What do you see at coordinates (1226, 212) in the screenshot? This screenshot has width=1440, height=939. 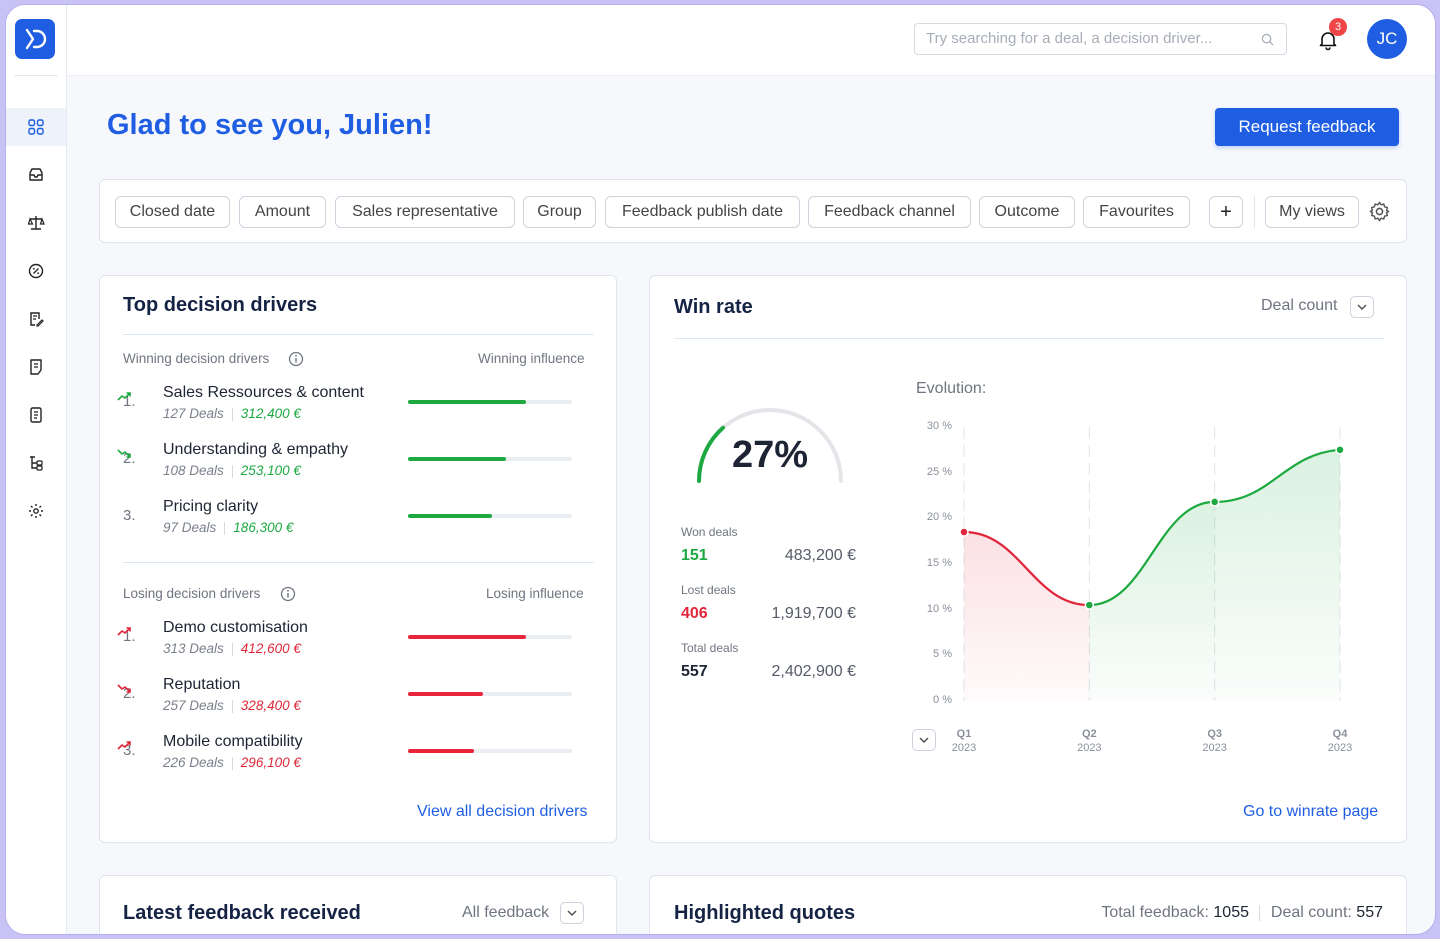 I see `add-filter-button: +` at bounding box center [1226, 212].